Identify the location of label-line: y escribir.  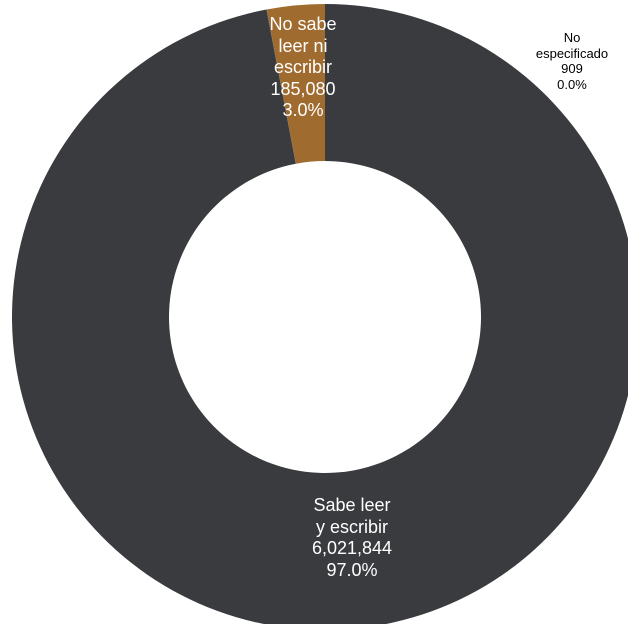
(351, 526).